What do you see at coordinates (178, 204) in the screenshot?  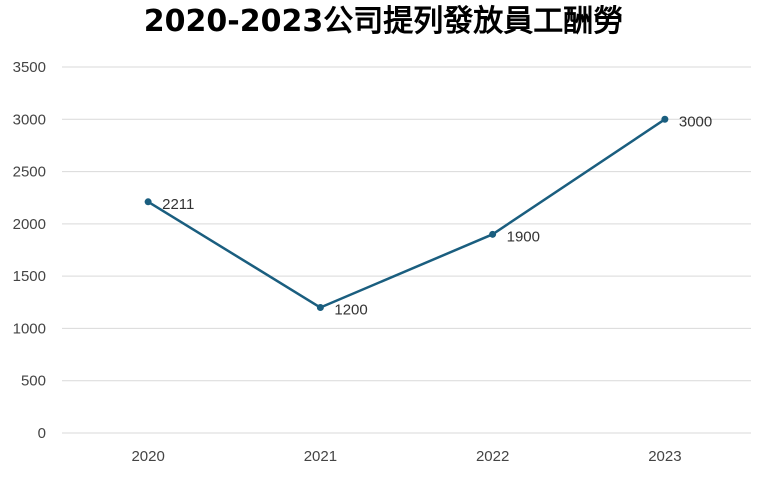 I see `data-label: 2211` at bounding box center [178, 204].